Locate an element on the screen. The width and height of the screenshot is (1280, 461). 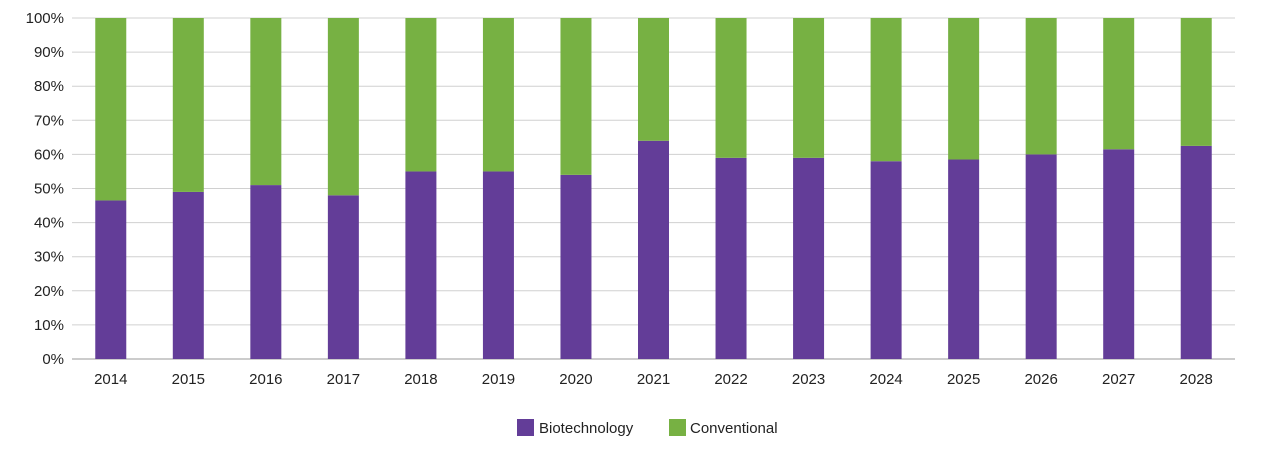
x-tick-label: 2028 is located at coordinates (1196, 379).